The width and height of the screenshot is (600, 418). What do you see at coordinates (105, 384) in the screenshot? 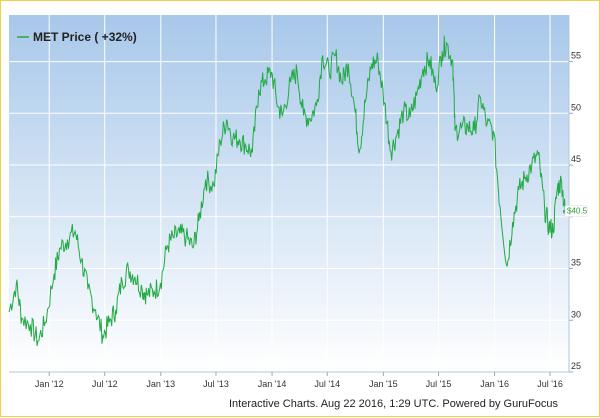
I see `x-tick-label: Jul '12` at bounding box center [105, 384].